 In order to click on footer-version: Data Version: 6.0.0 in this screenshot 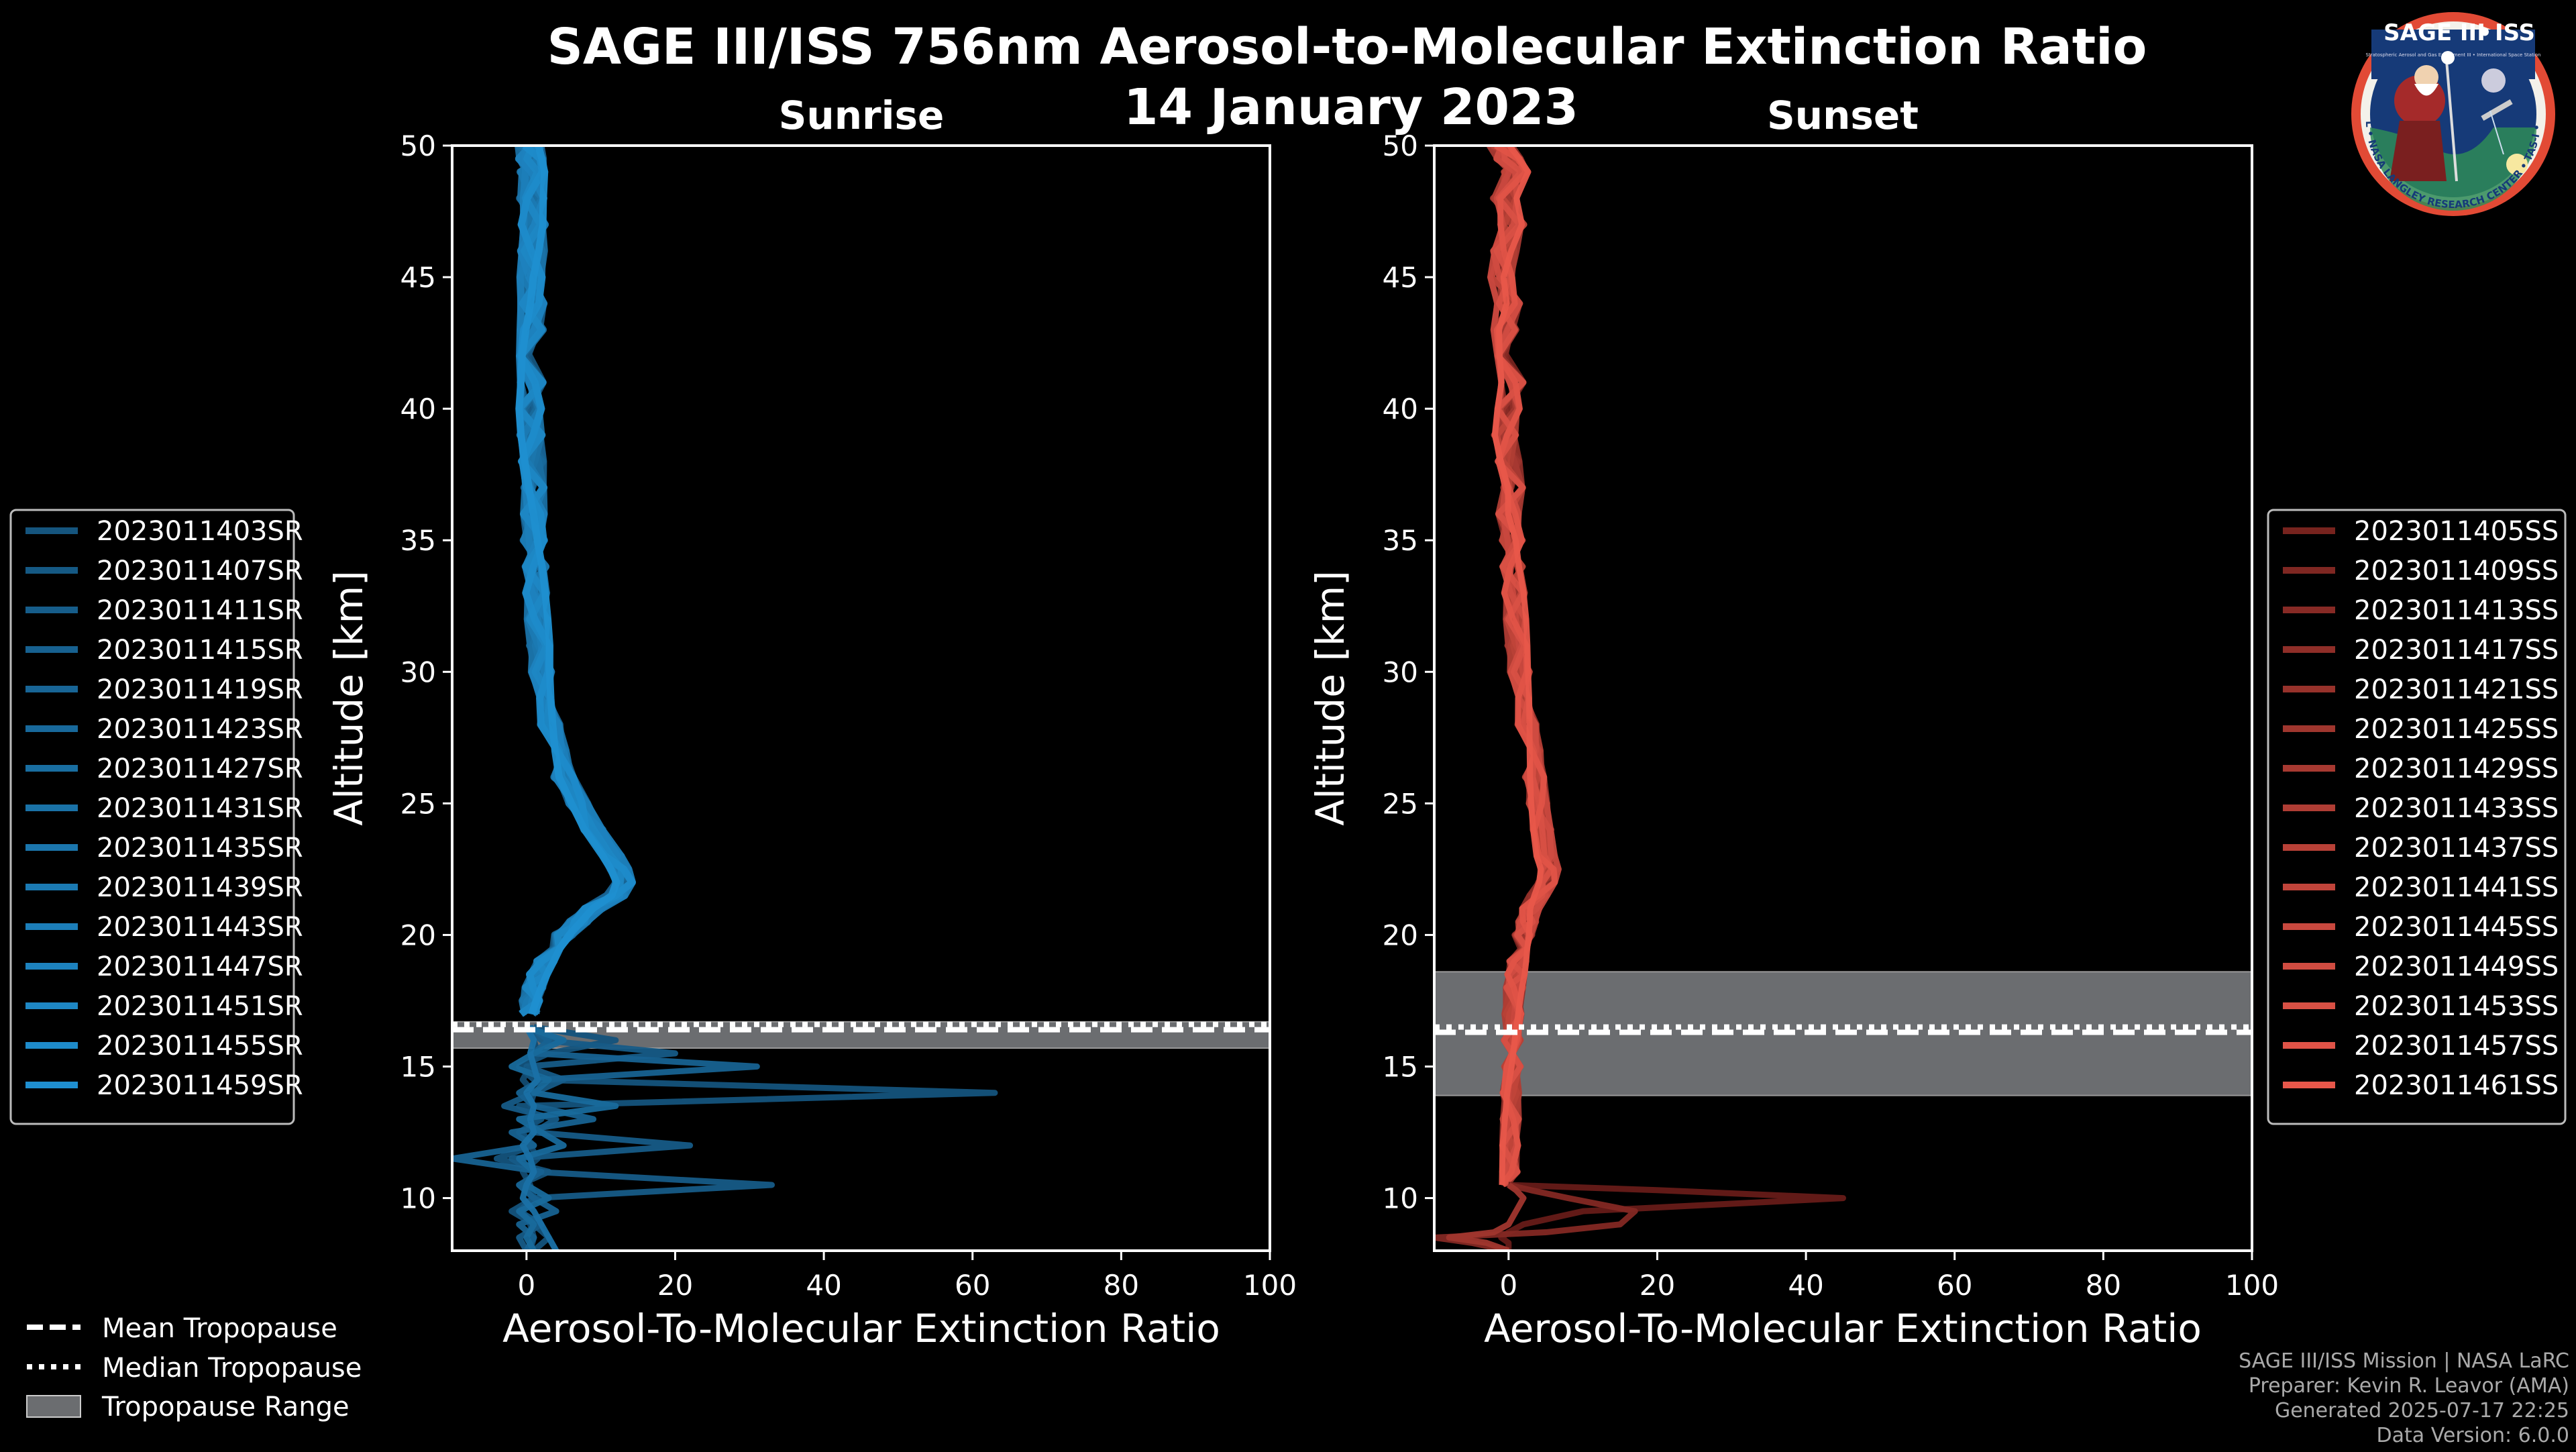, I will do `click(2473, 1436)`.